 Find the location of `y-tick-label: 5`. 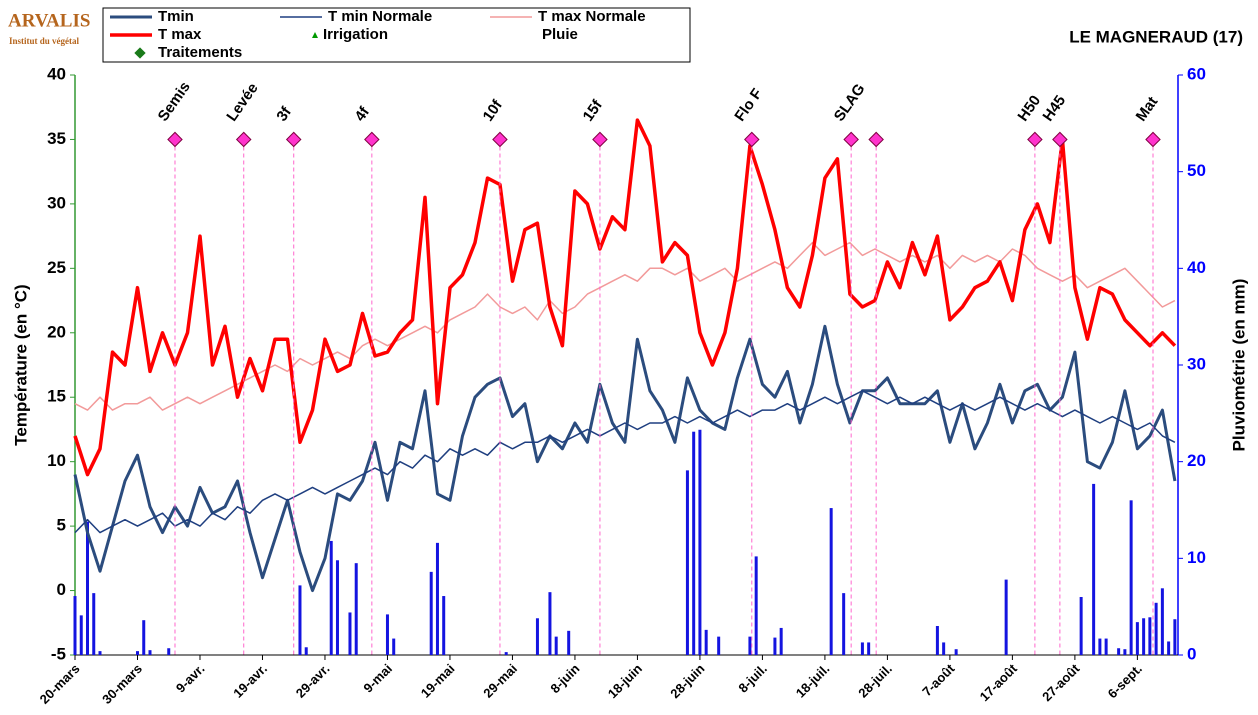

y-tick-label: 5 is located at coordinates (61, 525).